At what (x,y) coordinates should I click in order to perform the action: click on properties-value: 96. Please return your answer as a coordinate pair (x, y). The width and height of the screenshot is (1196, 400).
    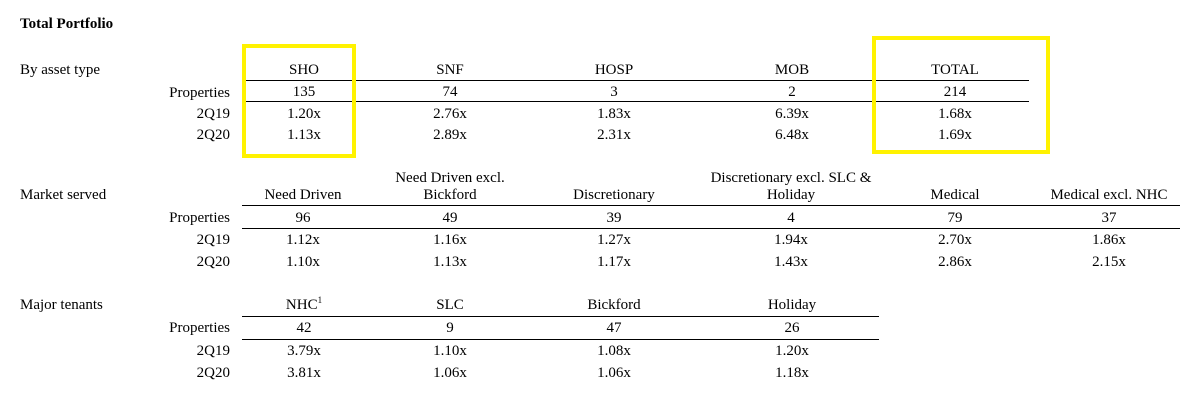
    Looking at the image, I should click on (303, 218).